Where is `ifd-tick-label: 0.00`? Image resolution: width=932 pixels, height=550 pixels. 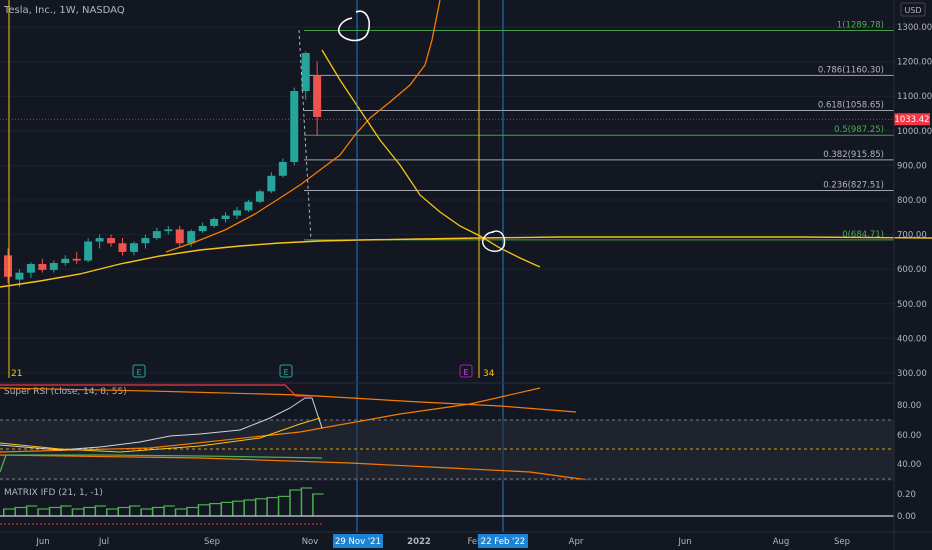
ifd-tick-label: 0.00 is located at coordinates (906, 517).